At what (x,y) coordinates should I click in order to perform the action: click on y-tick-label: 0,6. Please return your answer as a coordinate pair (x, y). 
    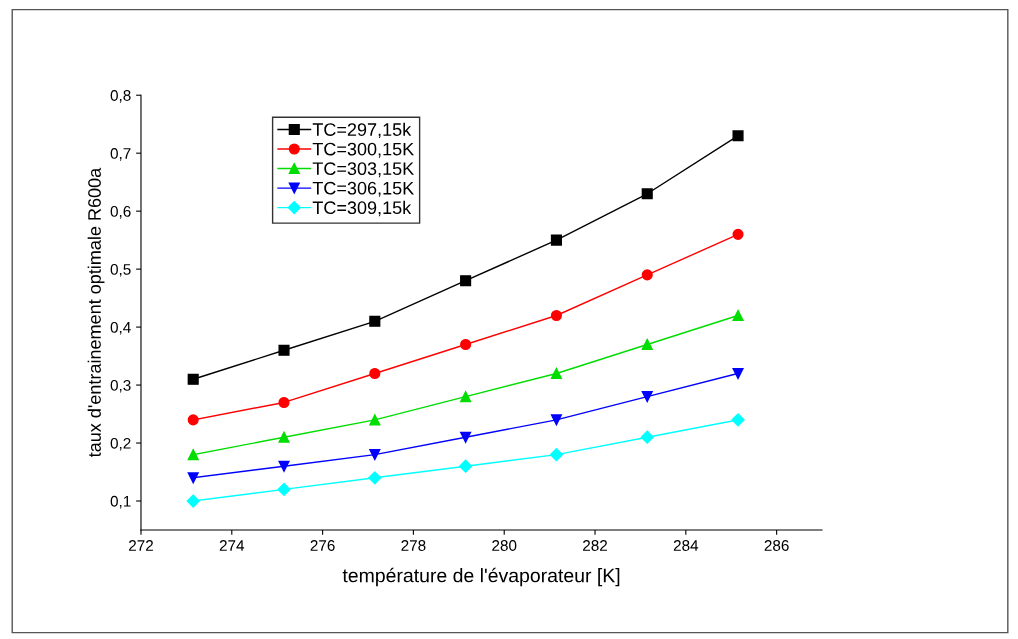
    Looking at the image, I should click on (120, 212).